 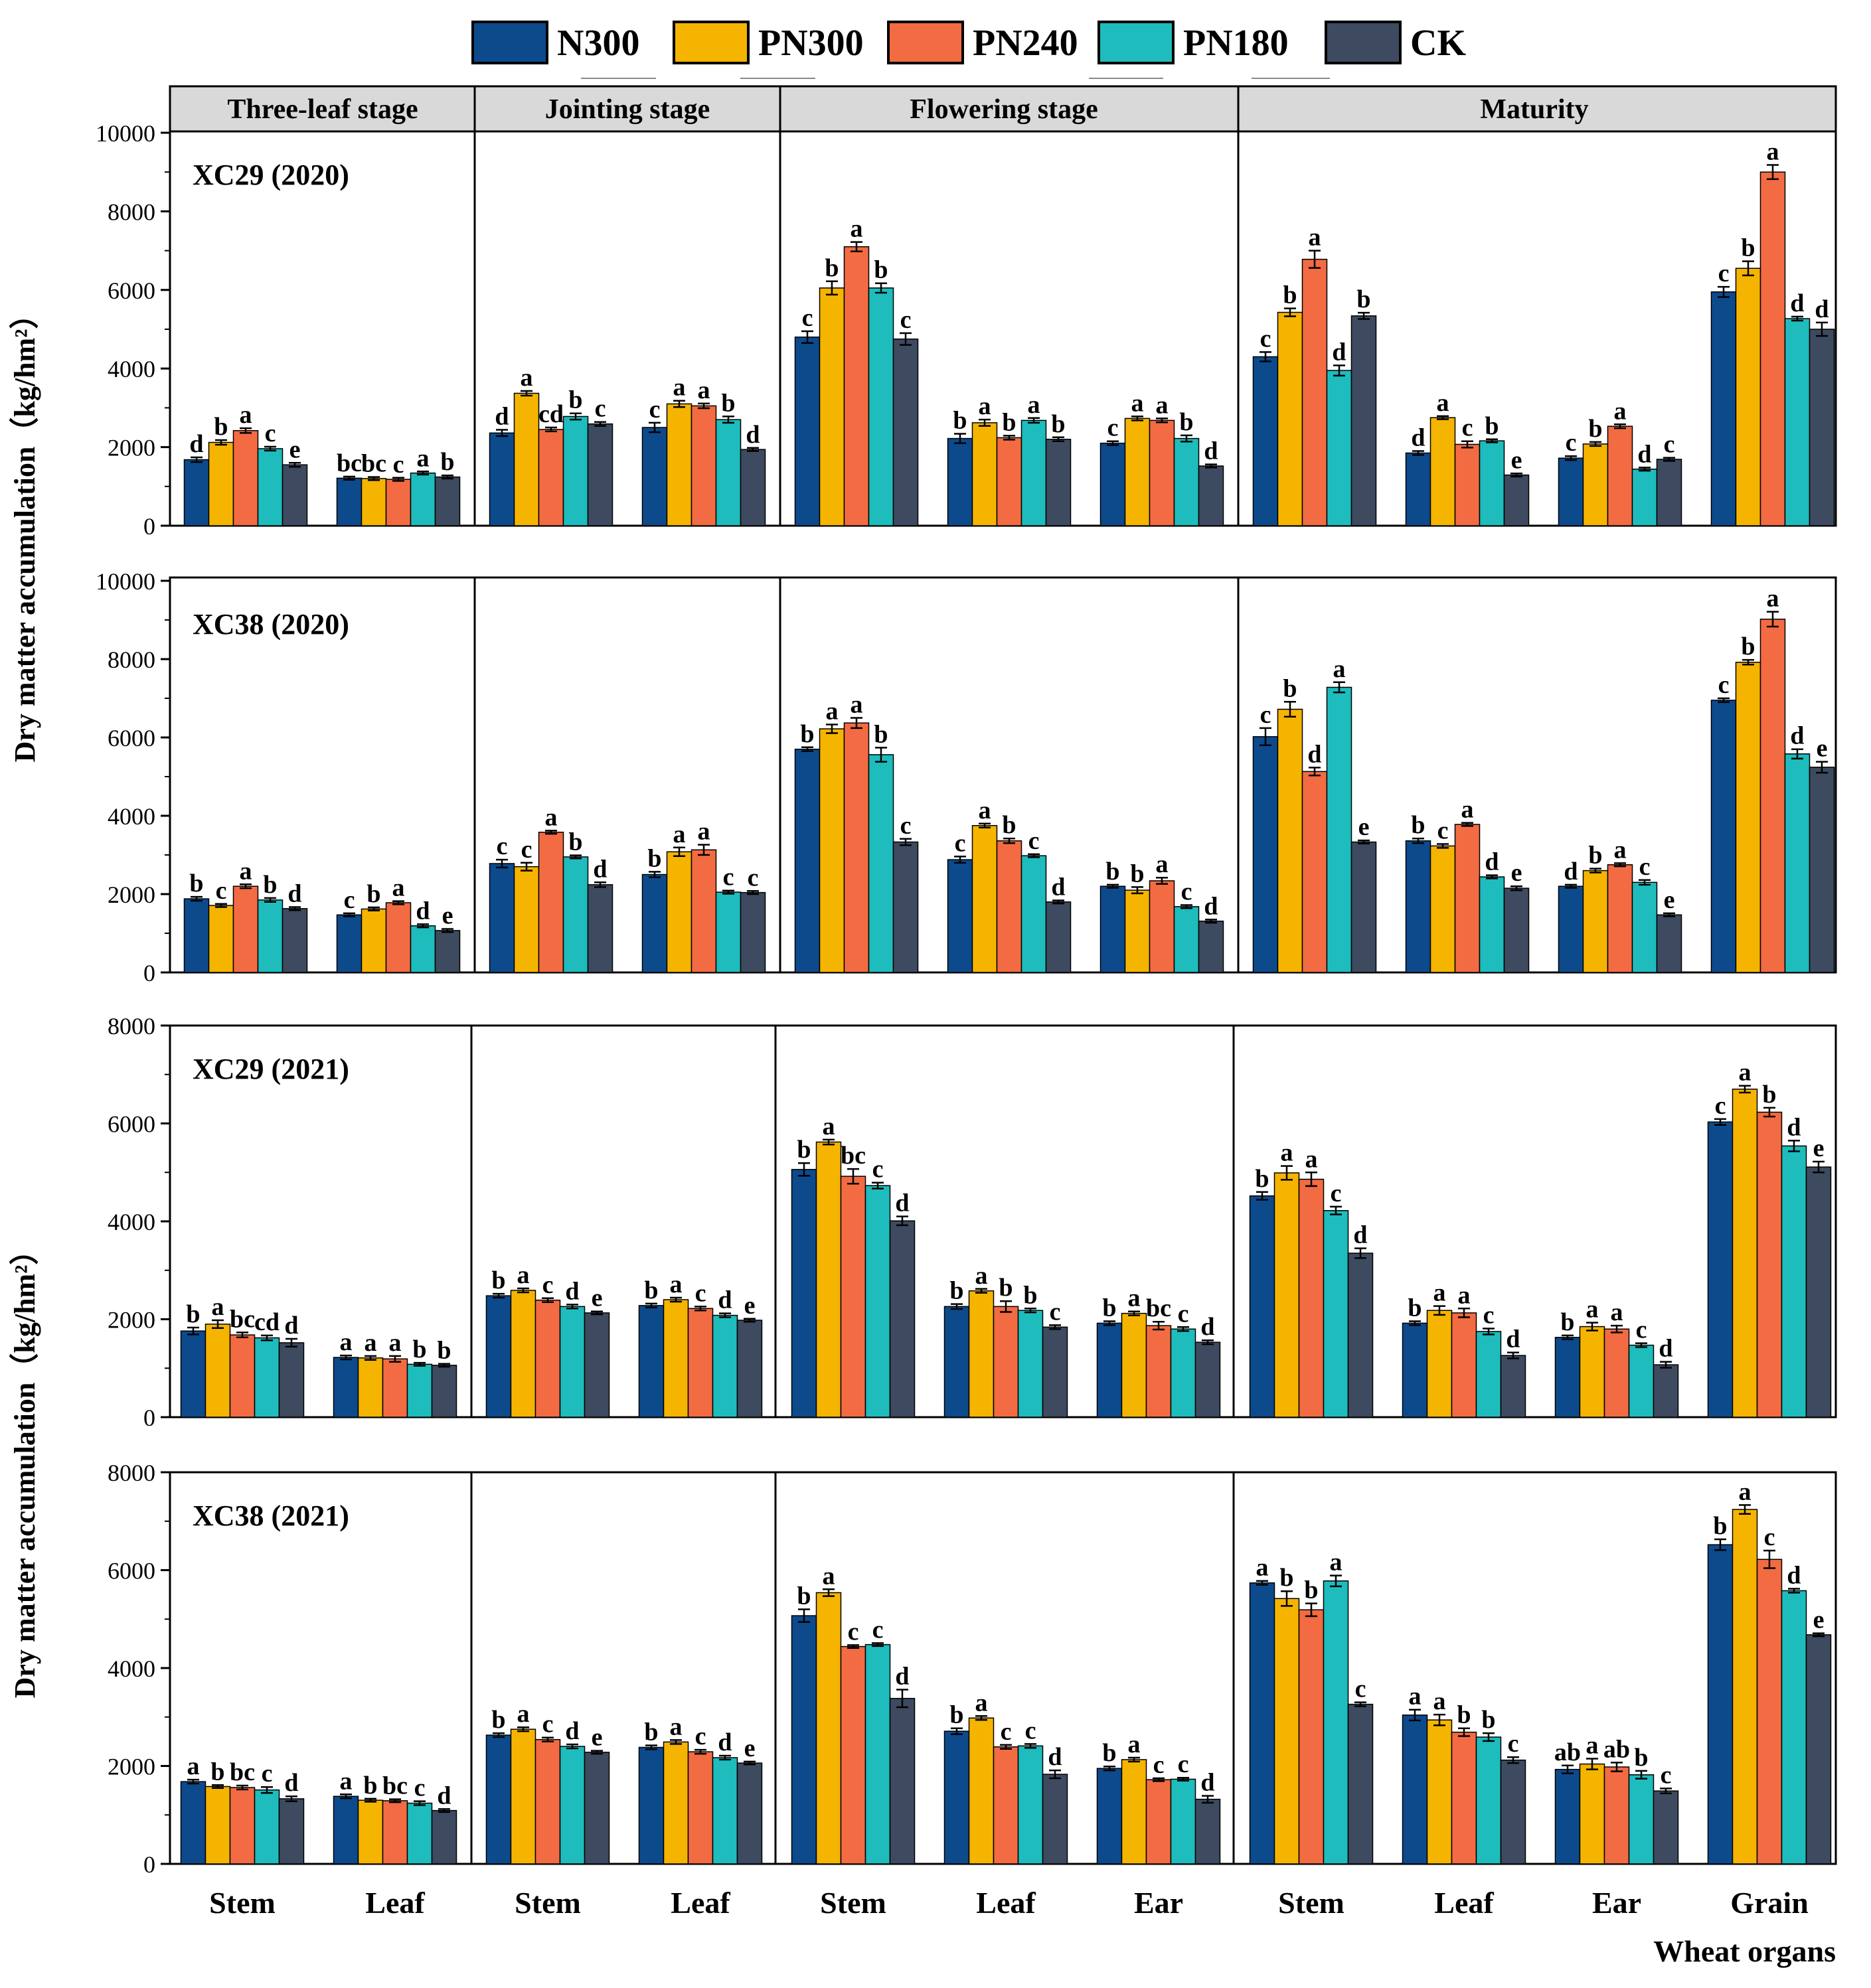 I want to click on legend-label-pn300: PN300, so click(x=811, y=43).